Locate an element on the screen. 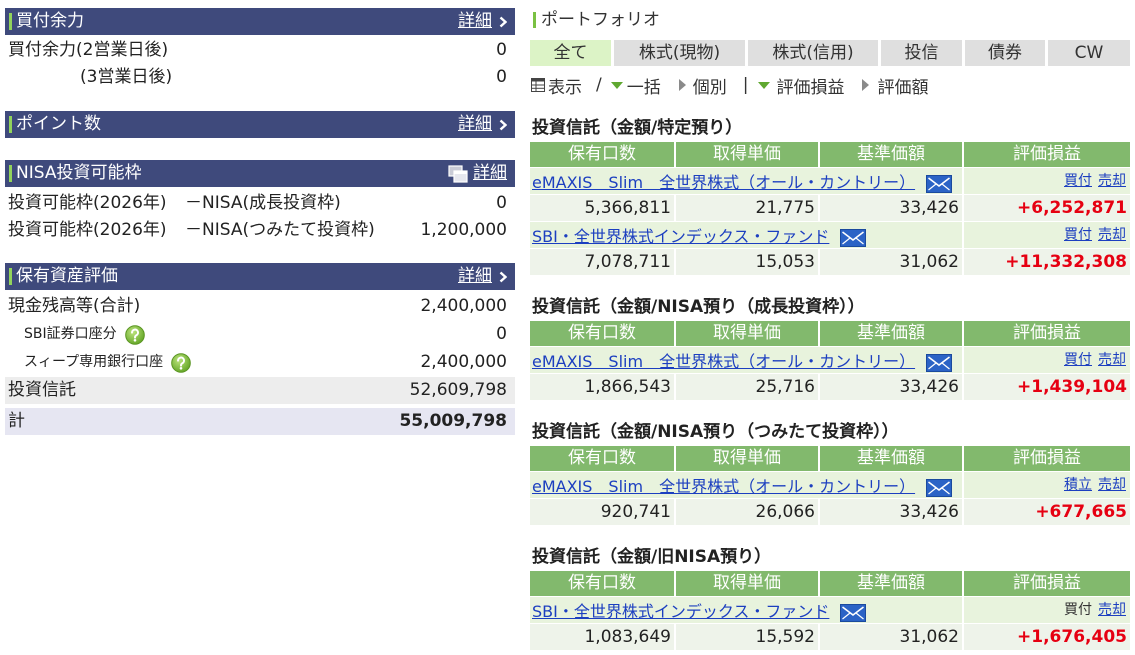 This screenshot has width=1135, height=655. buying-power-detail: 詳細 is located at coordinates (482, 21).